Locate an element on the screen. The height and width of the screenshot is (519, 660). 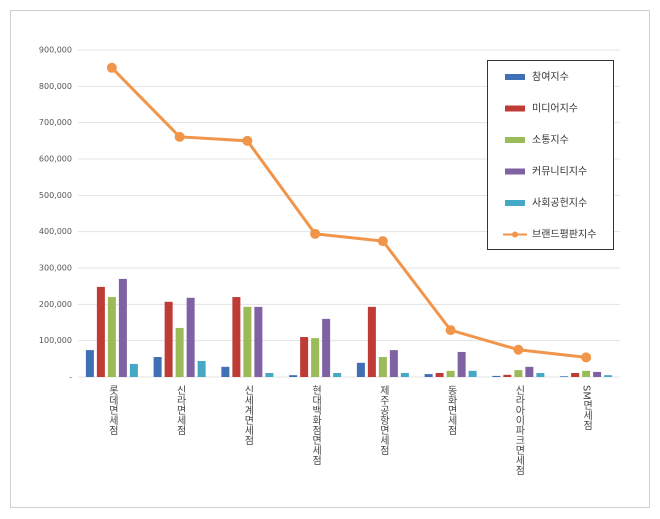
legend-label: 브랜드평판지수 is located at coordinates (564, 235).